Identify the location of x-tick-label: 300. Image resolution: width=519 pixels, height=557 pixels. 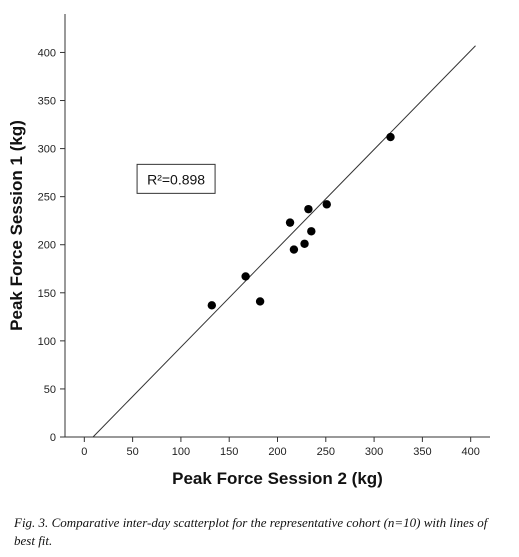
(374, 452).